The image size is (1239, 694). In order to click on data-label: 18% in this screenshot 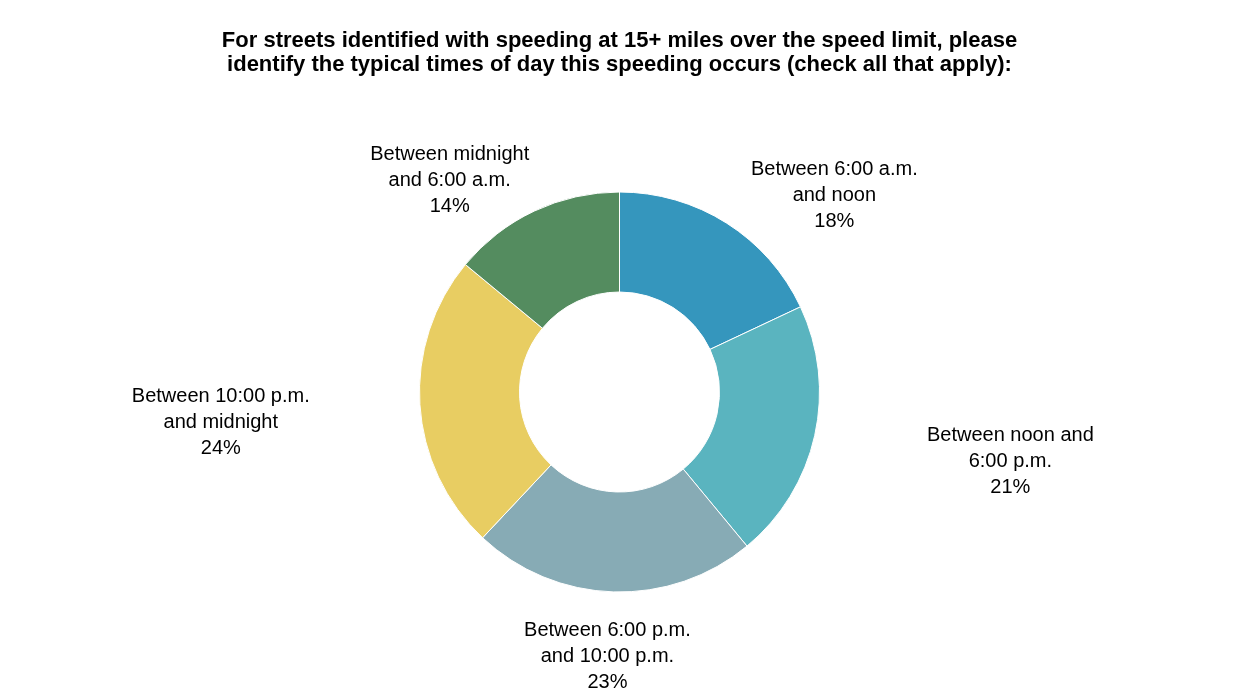, I will do `click(834, 219)`.